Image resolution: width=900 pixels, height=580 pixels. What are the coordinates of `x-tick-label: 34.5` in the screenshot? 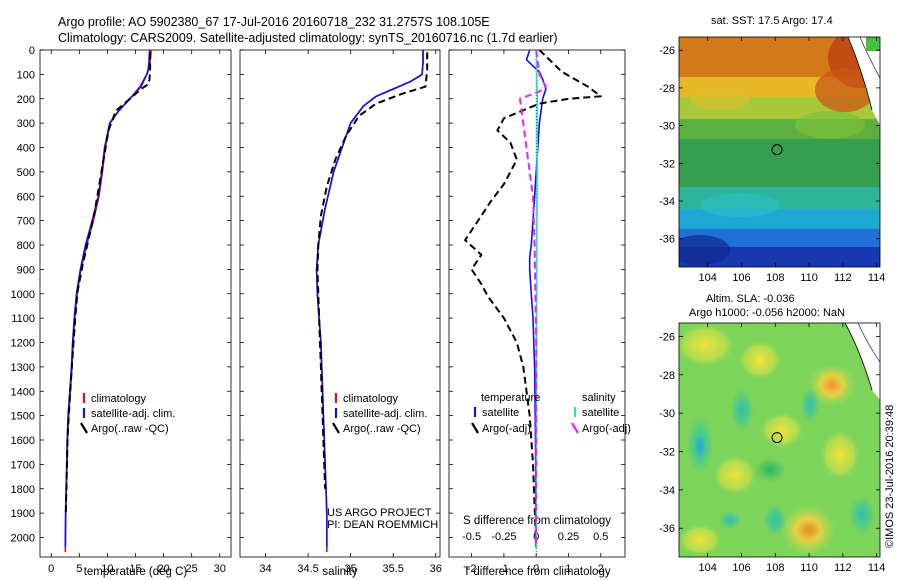 It's located at (307, 569).